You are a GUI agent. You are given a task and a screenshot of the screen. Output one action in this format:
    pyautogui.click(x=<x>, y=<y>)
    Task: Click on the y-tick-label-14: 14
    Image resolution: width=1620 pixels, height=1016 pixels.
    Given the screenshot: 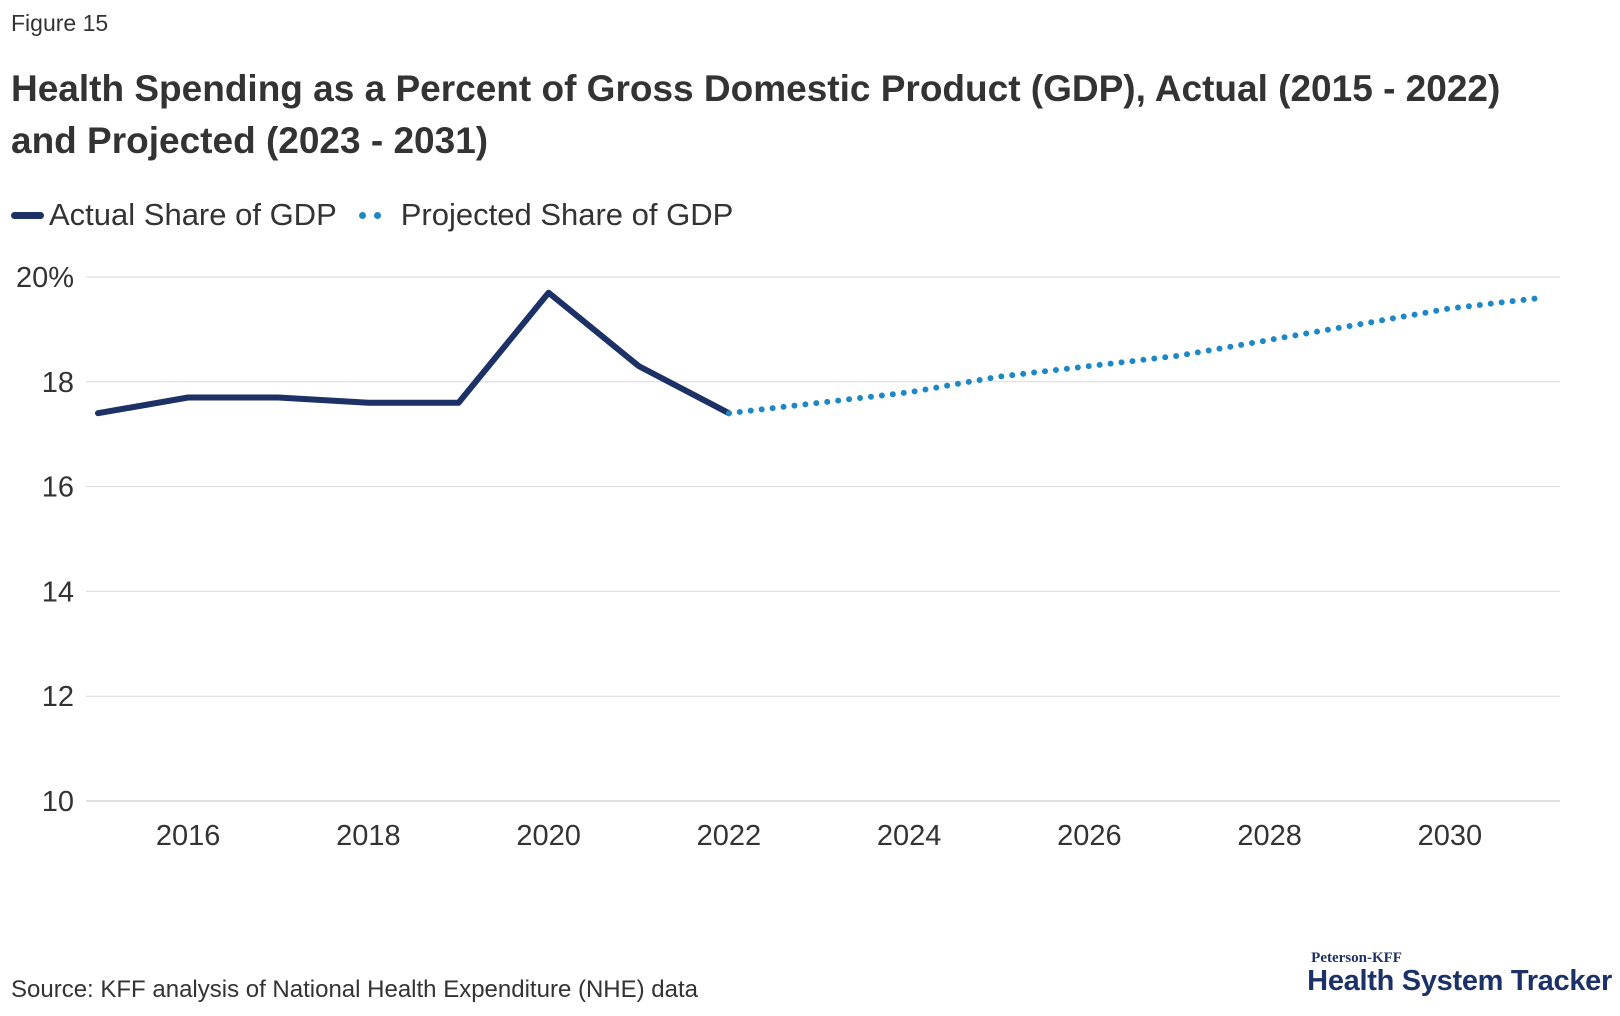 What is the action you would take?
    pyautogui.click(x=58, y=592)
    